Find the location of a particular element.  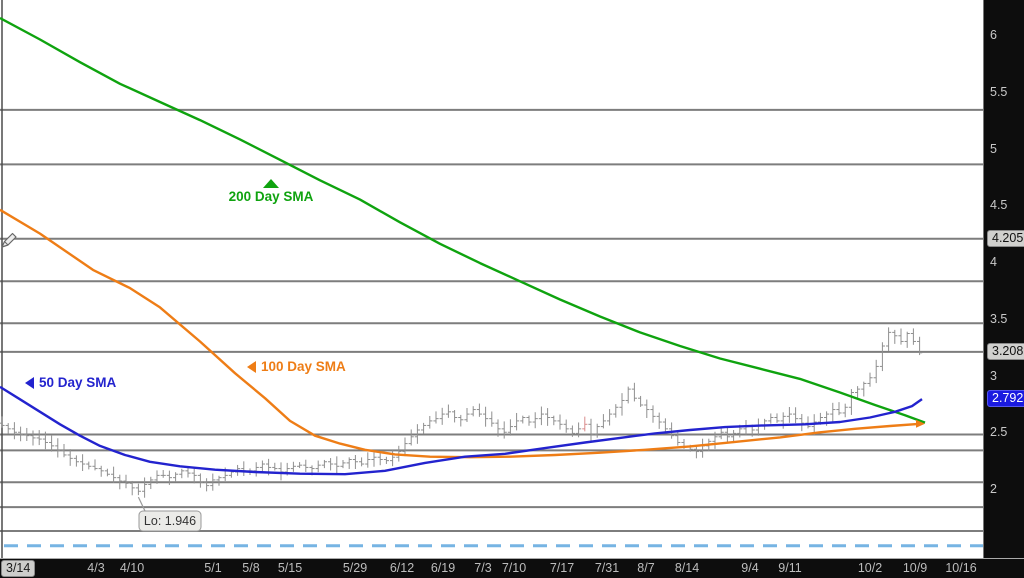

time-axis-tick: 7/3 is located at coordinates (483, 568).